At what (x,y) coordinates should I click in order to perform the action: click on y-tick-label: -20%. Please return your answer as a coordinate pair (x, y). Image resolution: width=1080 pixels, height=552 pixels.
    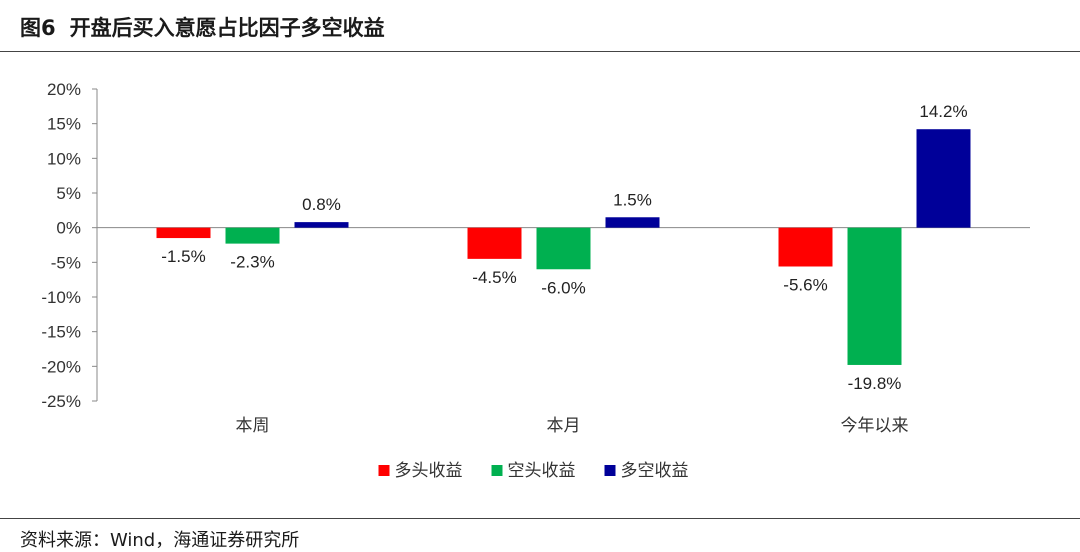
    Looking at the image, I should click on (61, 366).